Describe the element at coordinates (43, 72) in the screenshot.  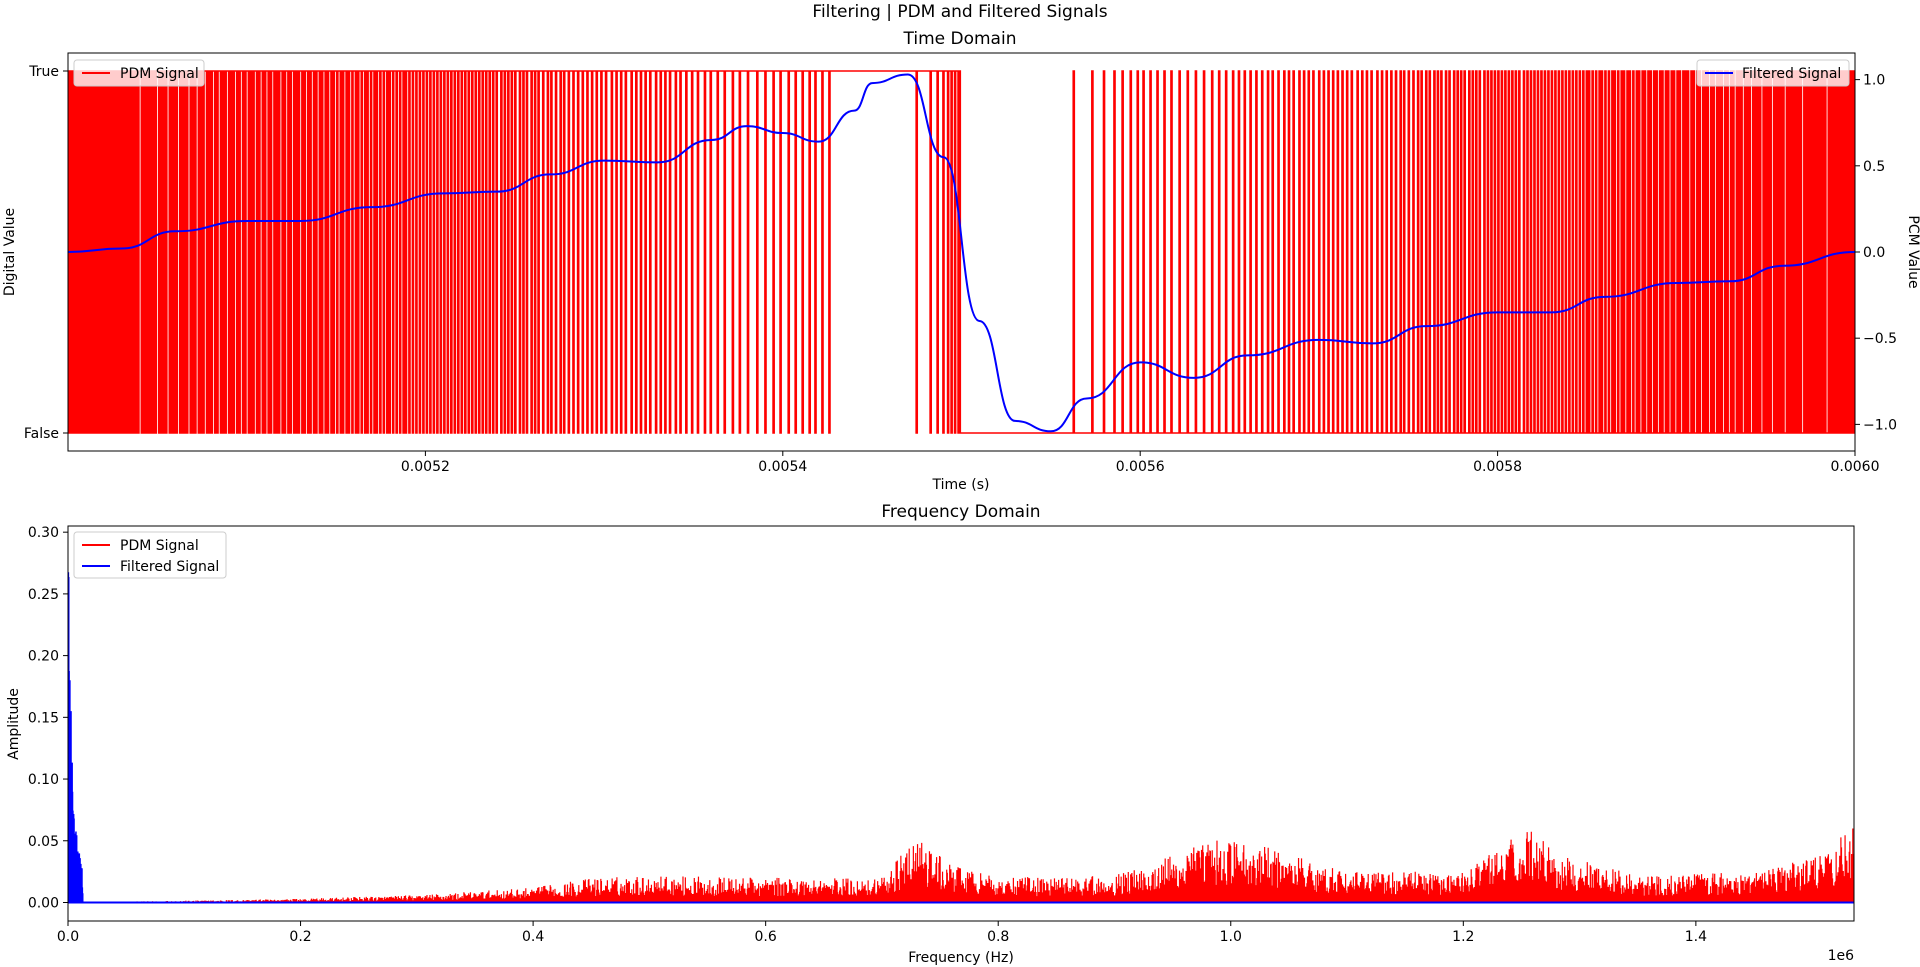
I see `y-tick-label: True` at that location.